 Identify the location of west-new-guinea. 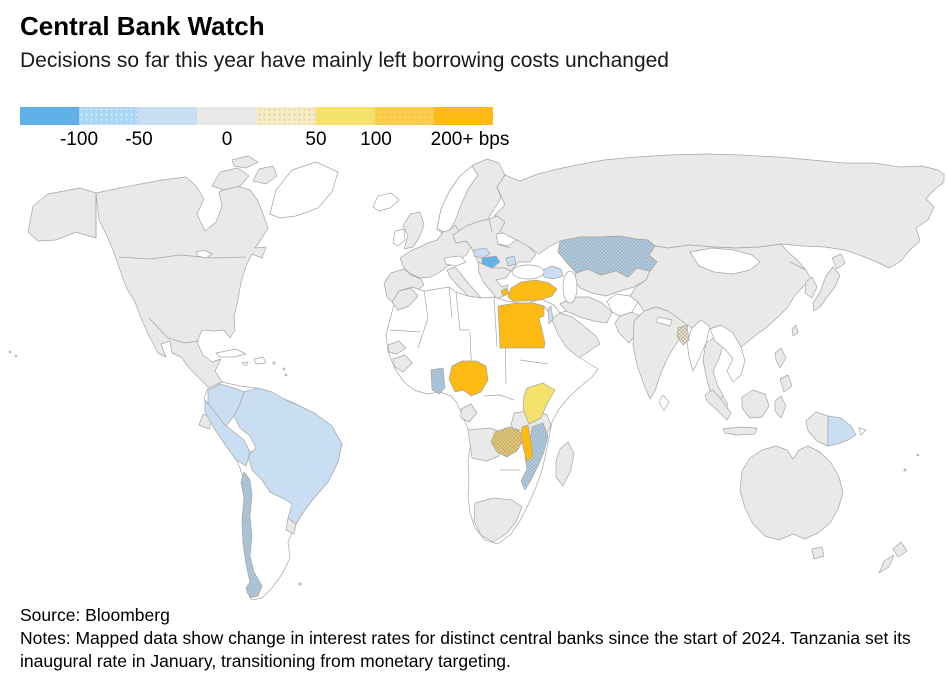
(817, 429).